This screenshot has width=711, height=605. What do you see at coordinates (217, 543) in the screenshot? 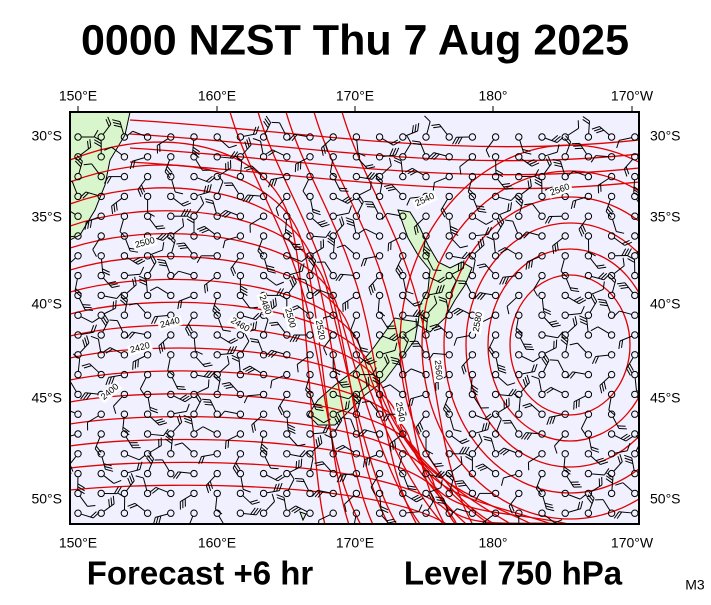
I see `lon-label-bottom: 160°E` at bounding box center [217, 543].